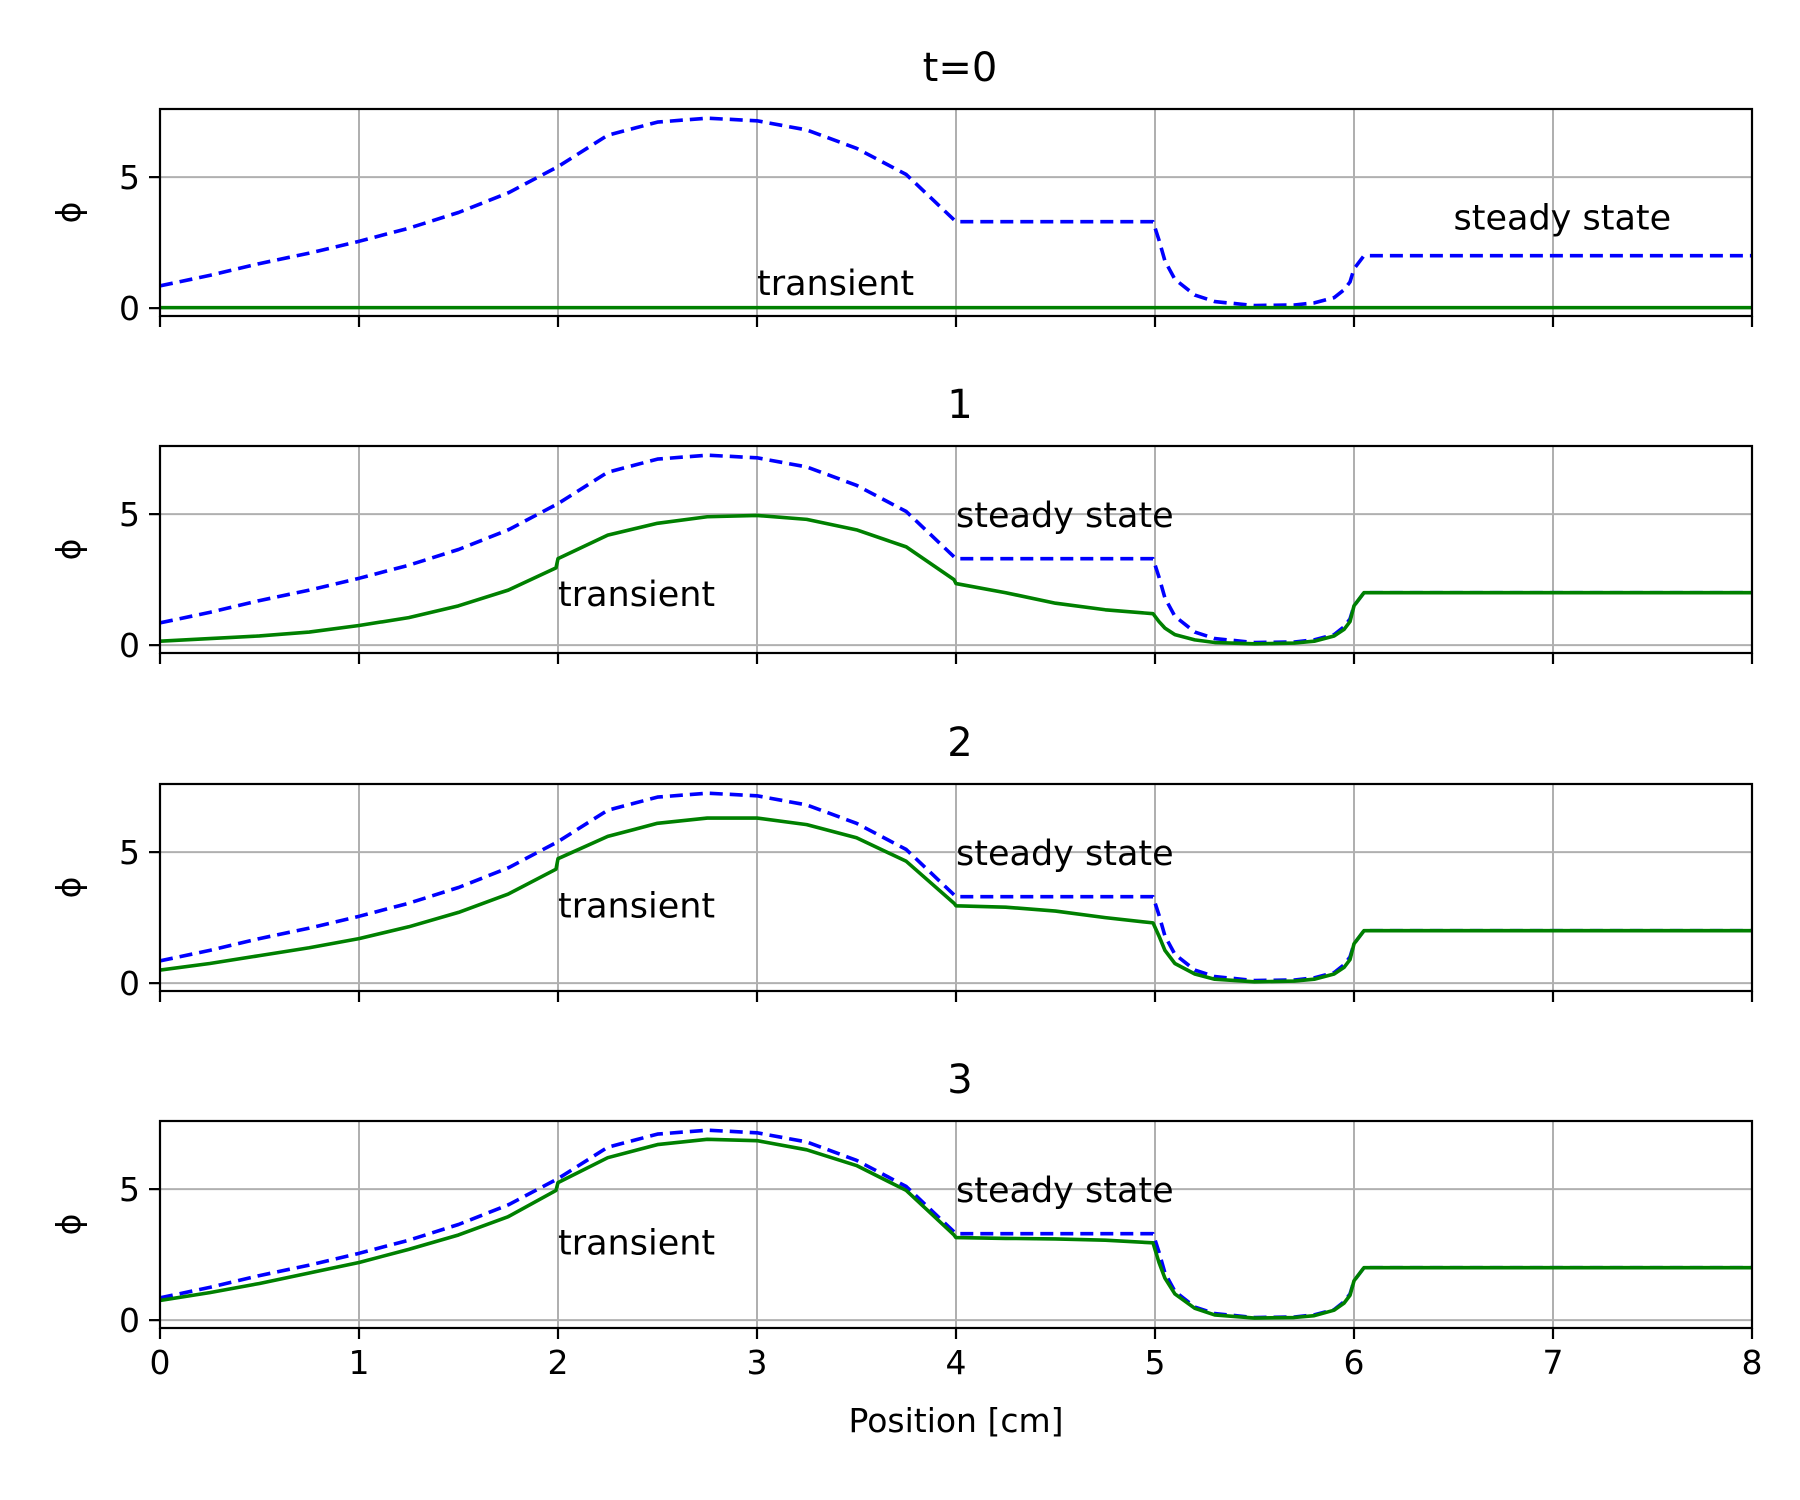 The height and width of the screenshot is (1500, 1800). I want to click on panel-title: 2, so click(959, 743).